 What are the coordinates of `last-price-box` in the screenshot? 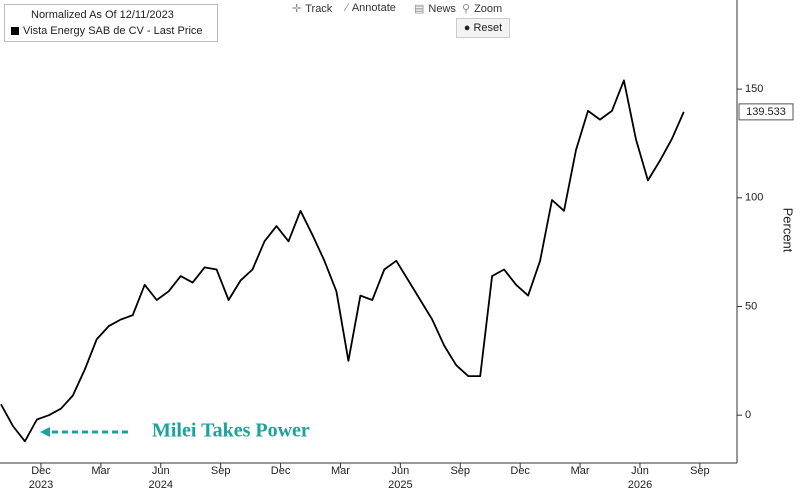 It's located at (766, 112).